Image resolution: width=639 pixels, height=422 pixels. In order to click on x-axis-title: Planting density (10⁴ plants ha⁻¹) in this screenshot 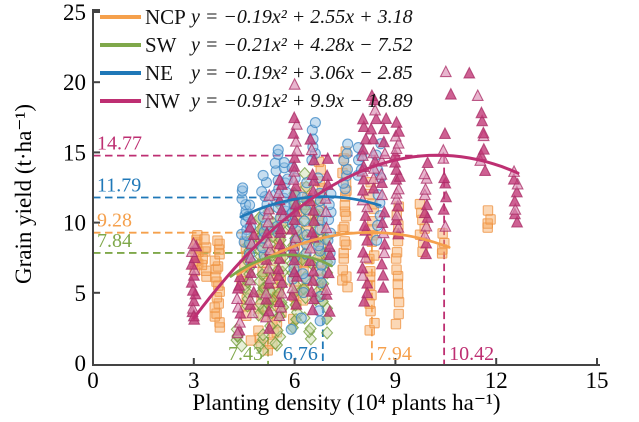, I will do `click(346, 402)`.